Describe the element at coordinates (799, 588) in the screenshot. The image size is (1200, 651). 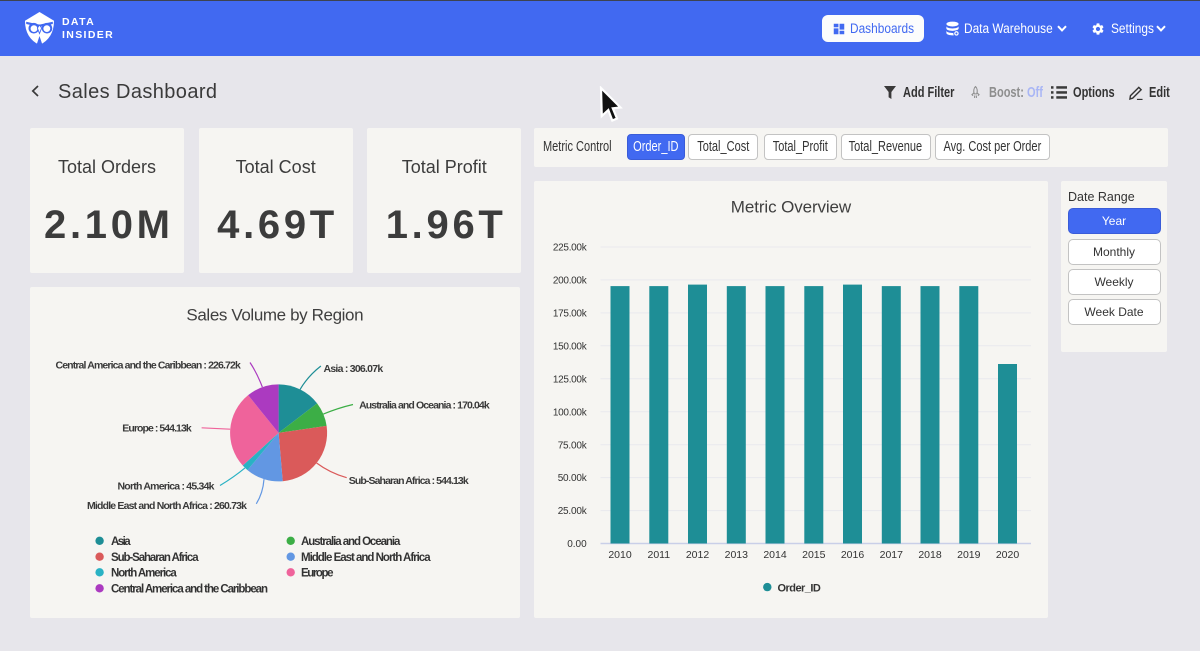
I see `svg-text: Order_ID` at that location.